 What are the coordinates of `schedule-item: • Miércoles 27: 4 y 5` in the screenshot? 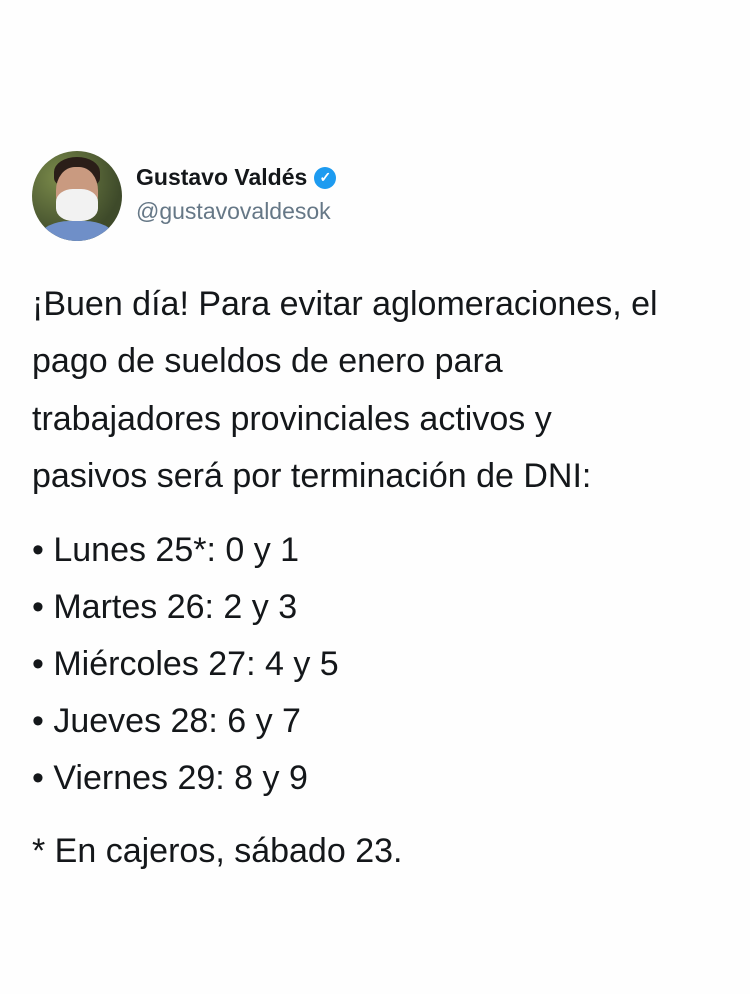 It's located at (185, 664).